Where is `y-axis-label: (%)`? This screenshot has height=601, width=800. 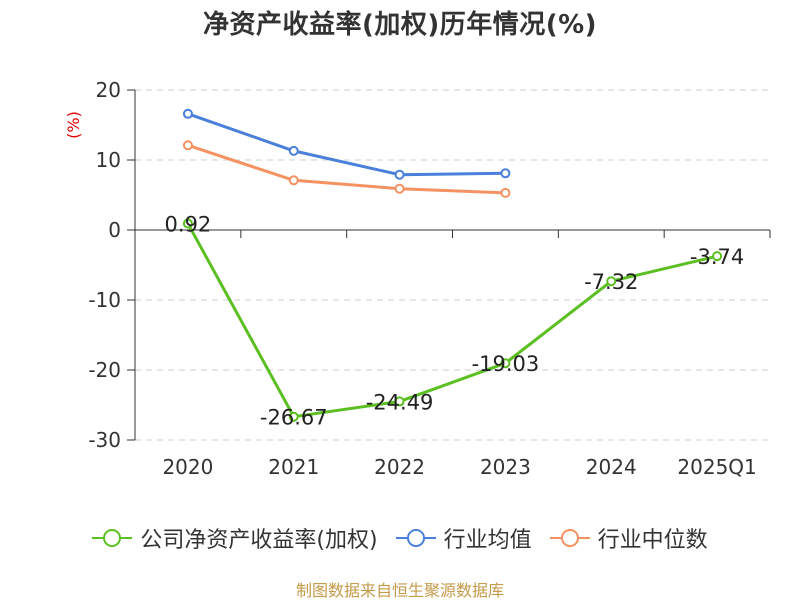 y-axis-label: (%) is located at coordinates (73, 125).